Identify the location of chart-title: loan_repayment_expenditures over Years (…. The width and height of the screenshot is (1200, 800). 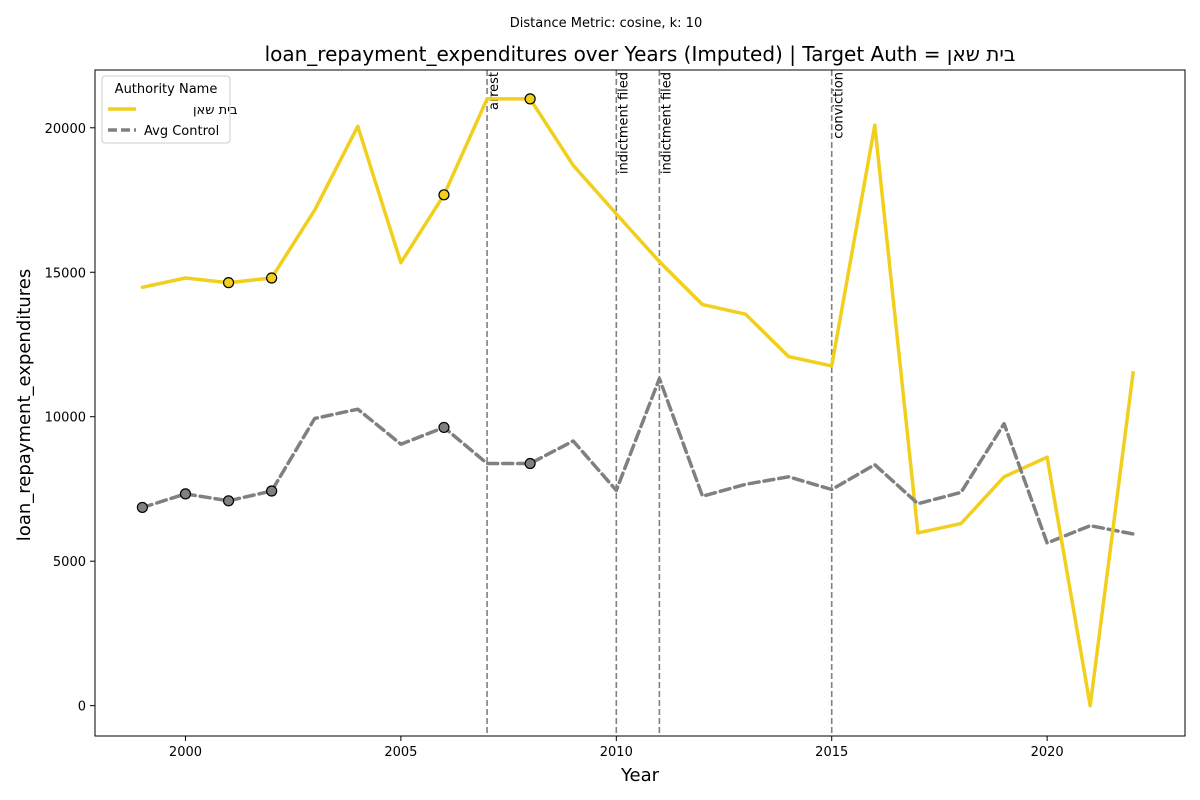
(640, 54).